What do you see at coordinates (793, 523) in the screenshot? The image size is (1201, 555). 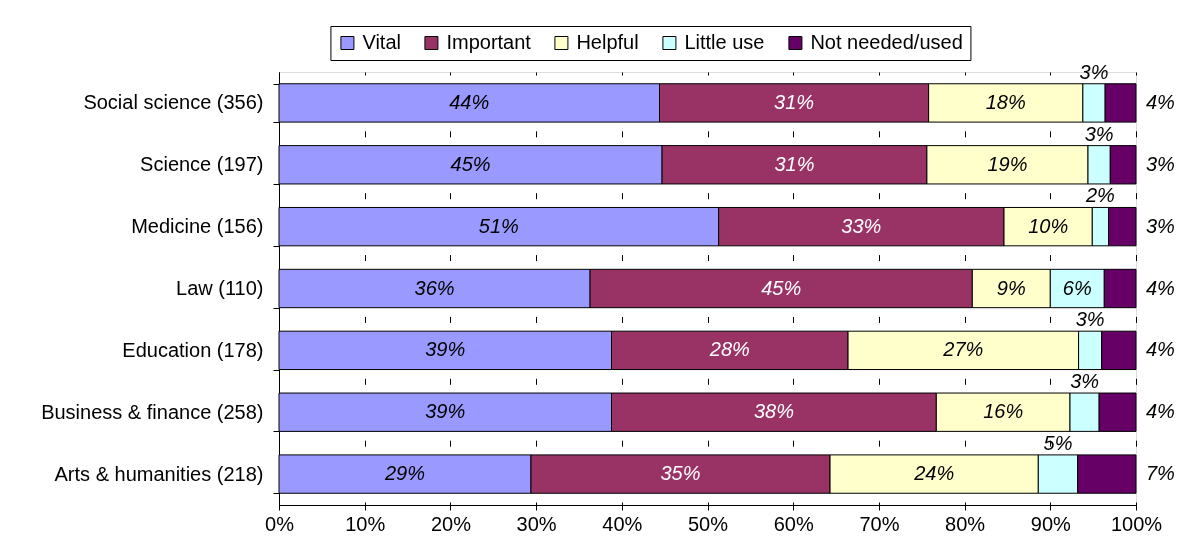 I see `x-tick-label: 60%` at bounding box center [793, 523].